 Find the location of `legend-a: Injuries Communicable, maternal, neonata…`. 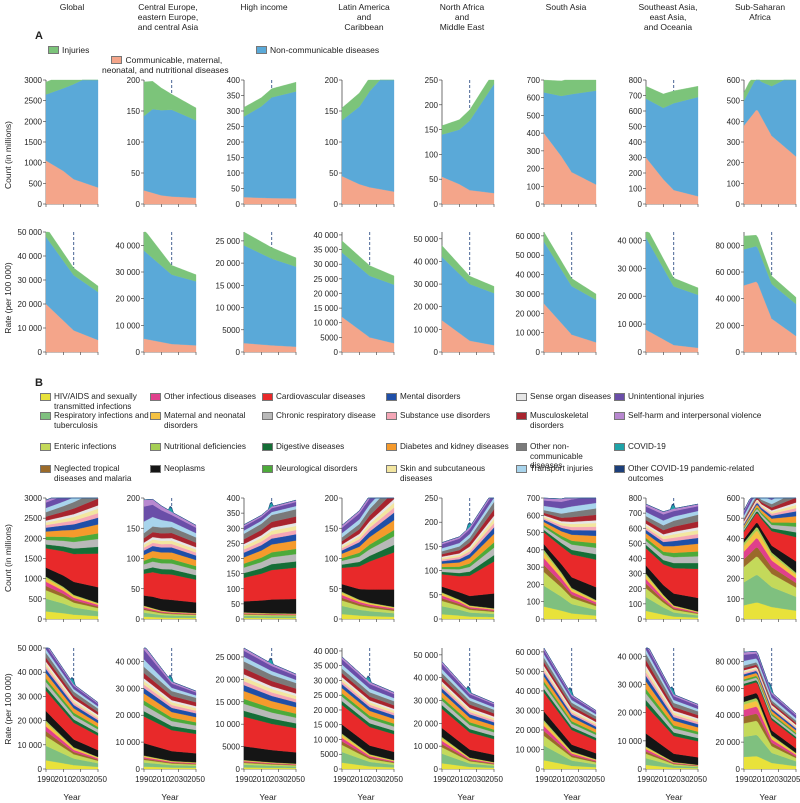

legend-a: Injuries Communicable, maternal, neonata… is located at coordinates (308, 60).